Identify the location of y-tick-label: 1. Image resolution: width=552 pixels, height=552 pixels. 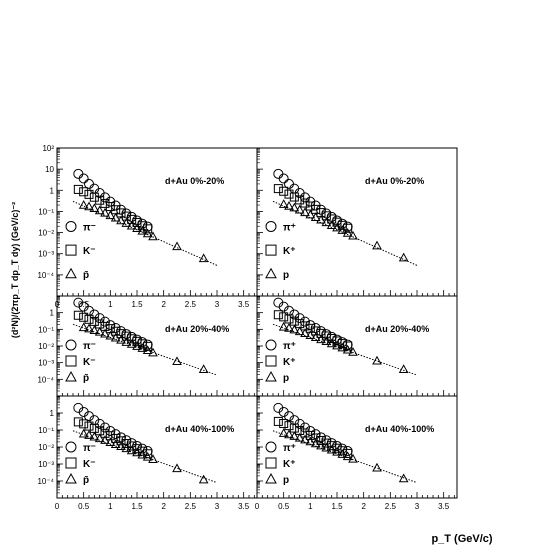
(52, 190).